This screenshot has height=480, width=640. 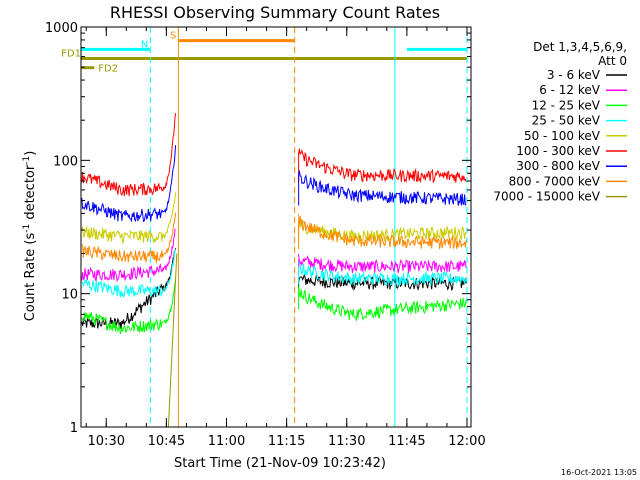 I want to click on legend-label-4: 50 - 100 keV, so click(x=562, y=136).